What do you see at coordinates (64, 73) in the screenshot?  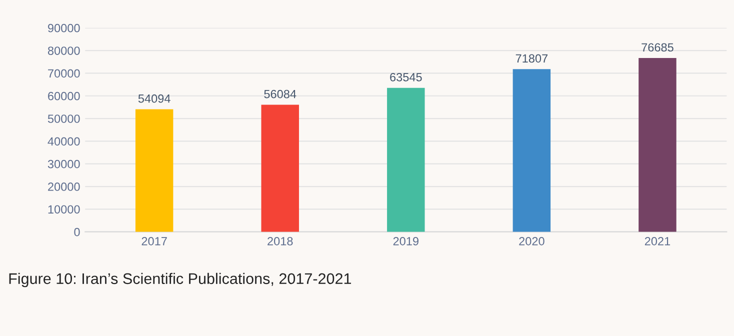 I see `y-tick-label: 70000` at bounding box center [64, 73].